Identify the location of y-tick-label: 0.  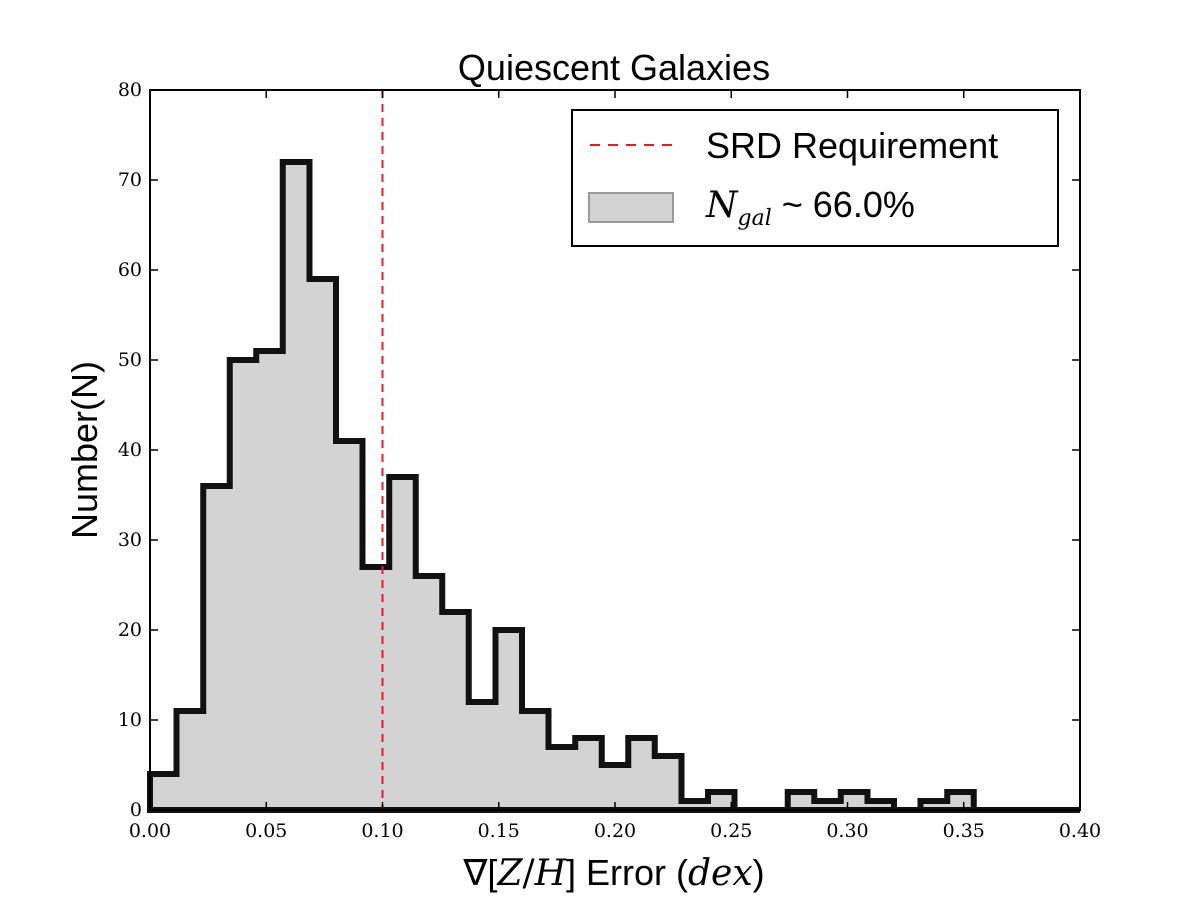
(136, 810).